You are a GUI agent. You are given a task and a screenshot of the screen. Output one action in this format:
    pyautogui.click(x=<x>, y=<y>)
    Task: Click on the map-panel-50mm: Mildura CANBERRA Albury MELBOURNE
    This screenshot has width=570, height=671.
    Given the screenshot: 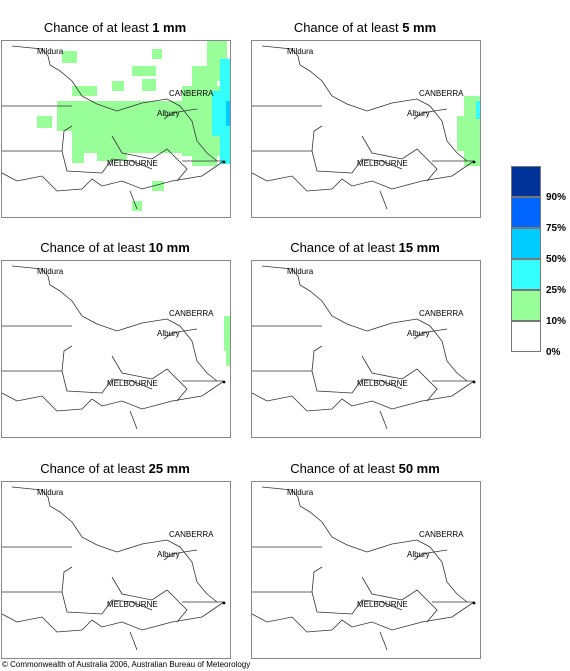 What is the action you would take?
    pyautogui.click(x=366, y=570)
    